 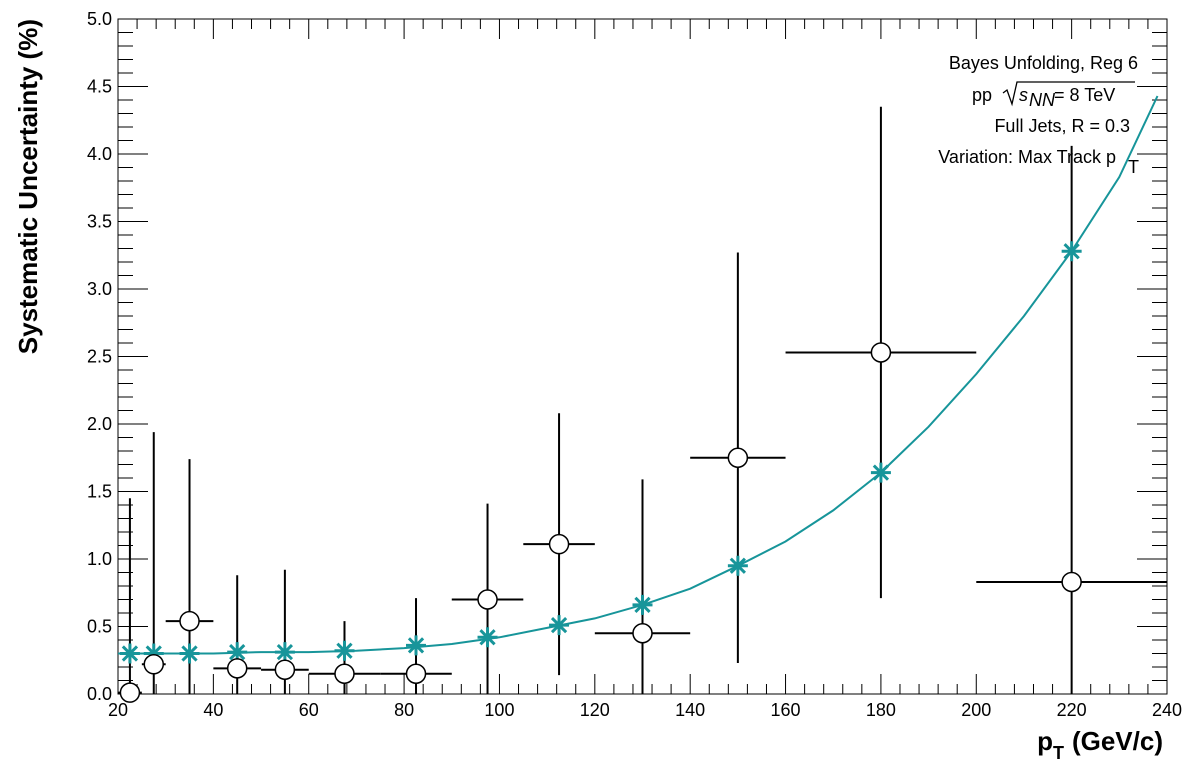 I want to click on sqrt-sign-icon, so click(x=1068, y=94).